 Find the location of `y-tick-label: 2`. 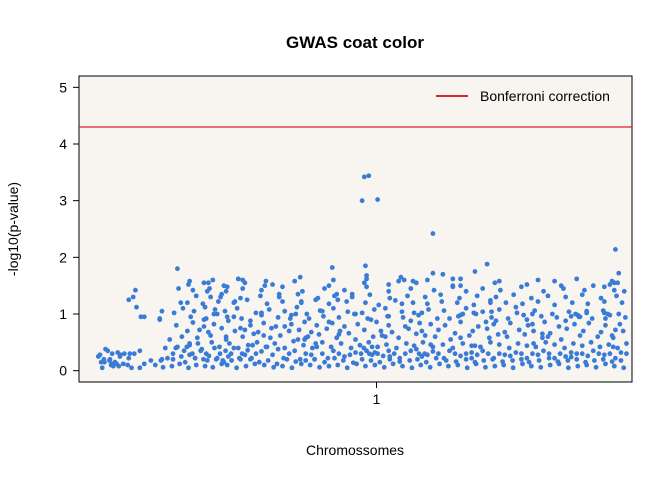

y-tick-label: 2 is located at coordinates (63, 257).